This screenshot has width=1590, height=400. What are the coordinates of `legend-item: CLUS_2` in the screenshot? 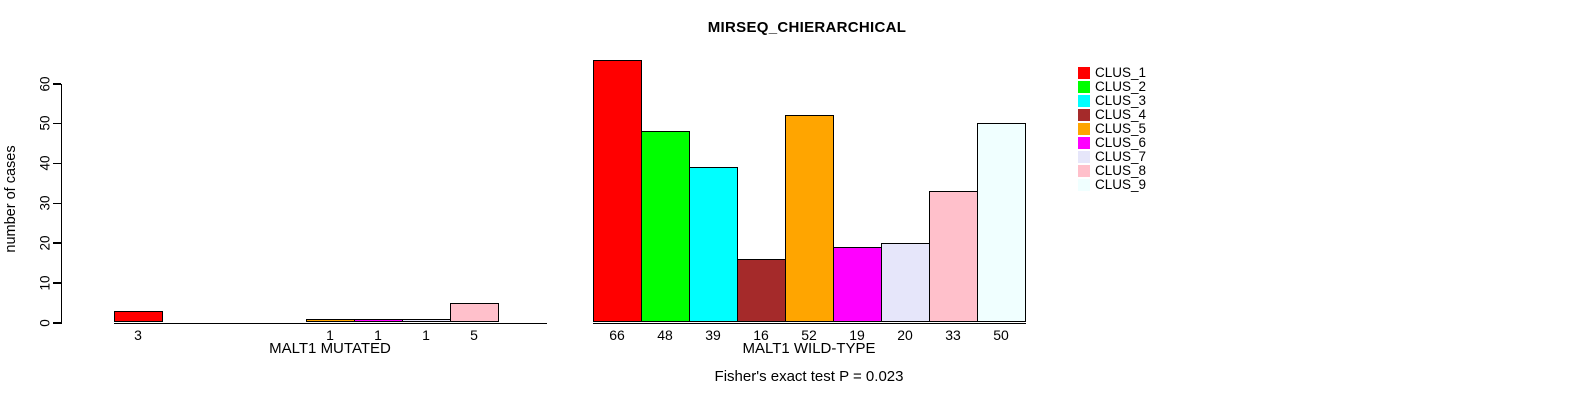 It's located at (1112, 87).